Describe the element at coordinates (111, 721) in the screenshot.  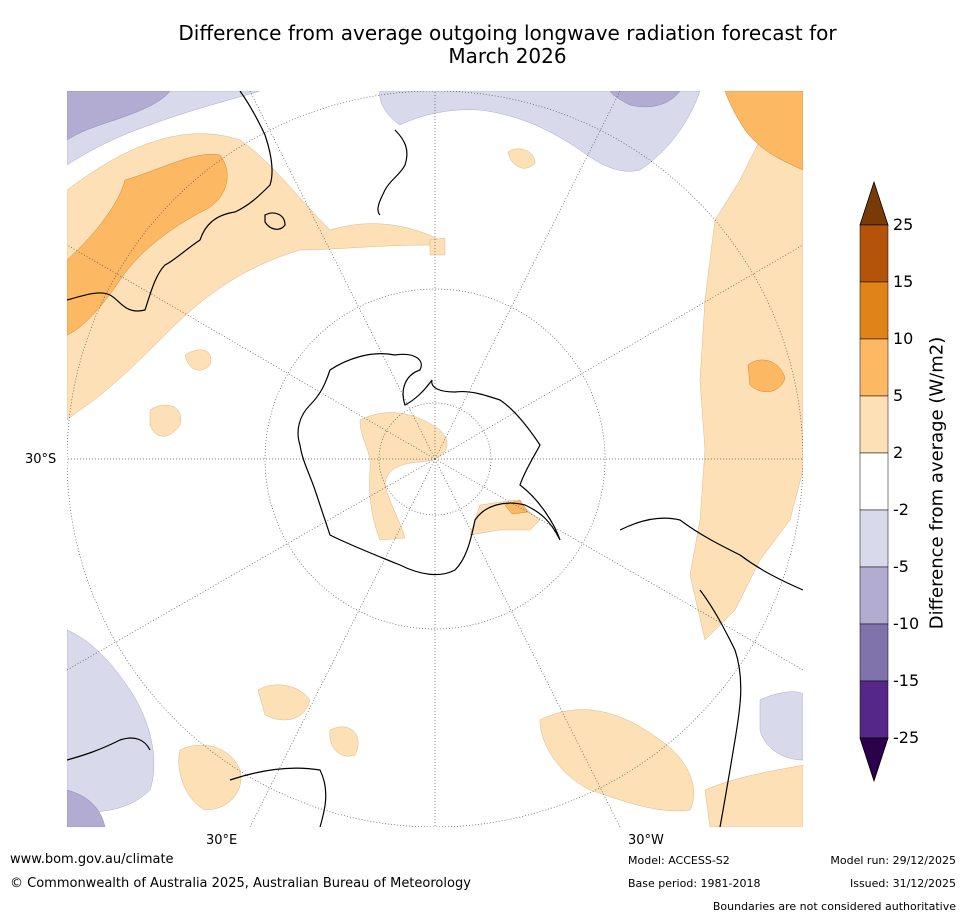
I see `southwest-purple` at that location.